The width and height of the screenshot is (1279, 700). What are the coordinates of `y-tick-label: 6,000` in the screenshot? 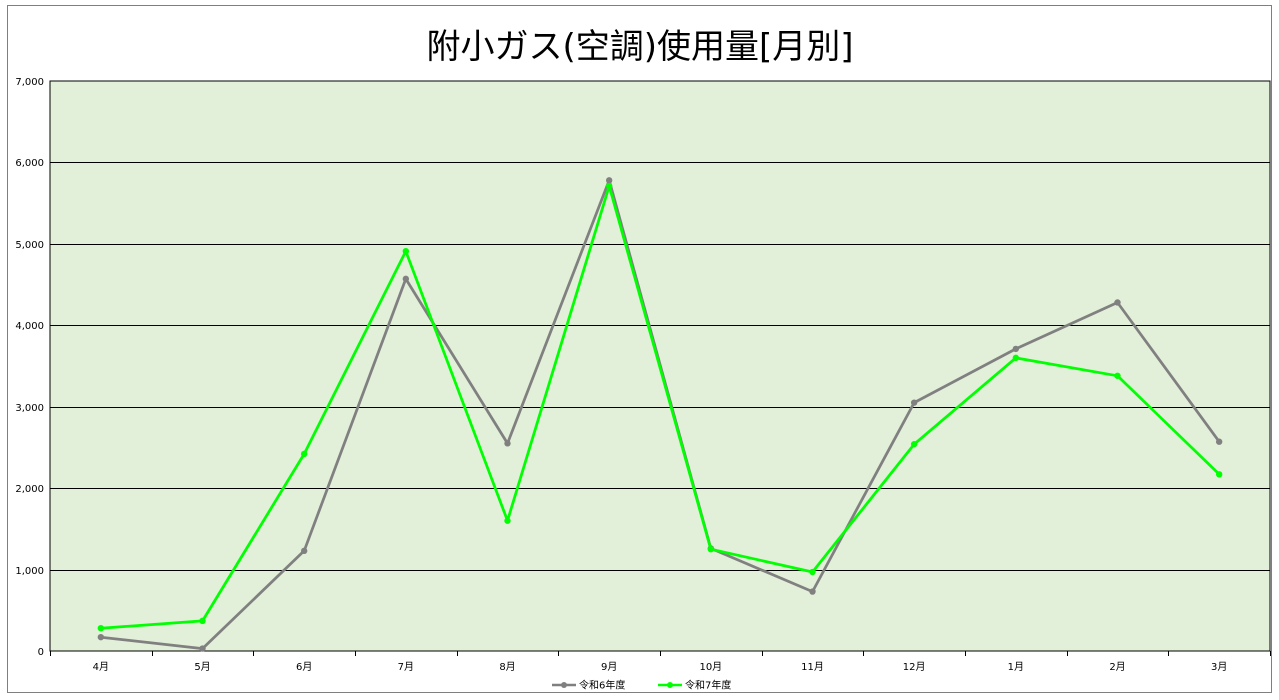 It's located at (29, 163).